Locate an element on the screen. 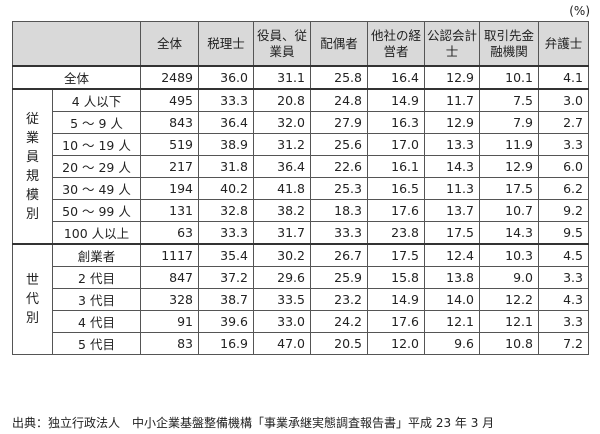 This screenshot has height=434, width=600. value-cell: 25.8 is located at coordinates (339, 77).